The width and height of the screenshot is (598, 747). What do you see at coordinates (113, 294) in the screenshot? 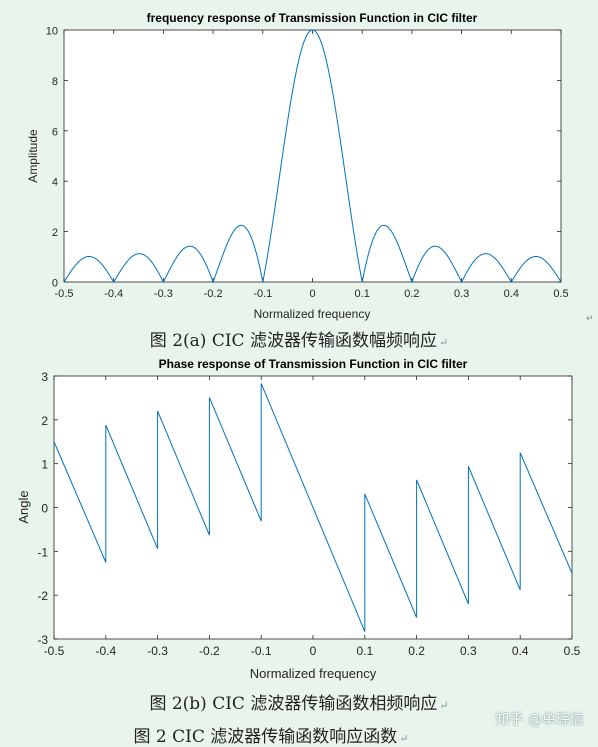
I see `amplitude-x-tick-label: -0.4` at bounding box center [113, 294].